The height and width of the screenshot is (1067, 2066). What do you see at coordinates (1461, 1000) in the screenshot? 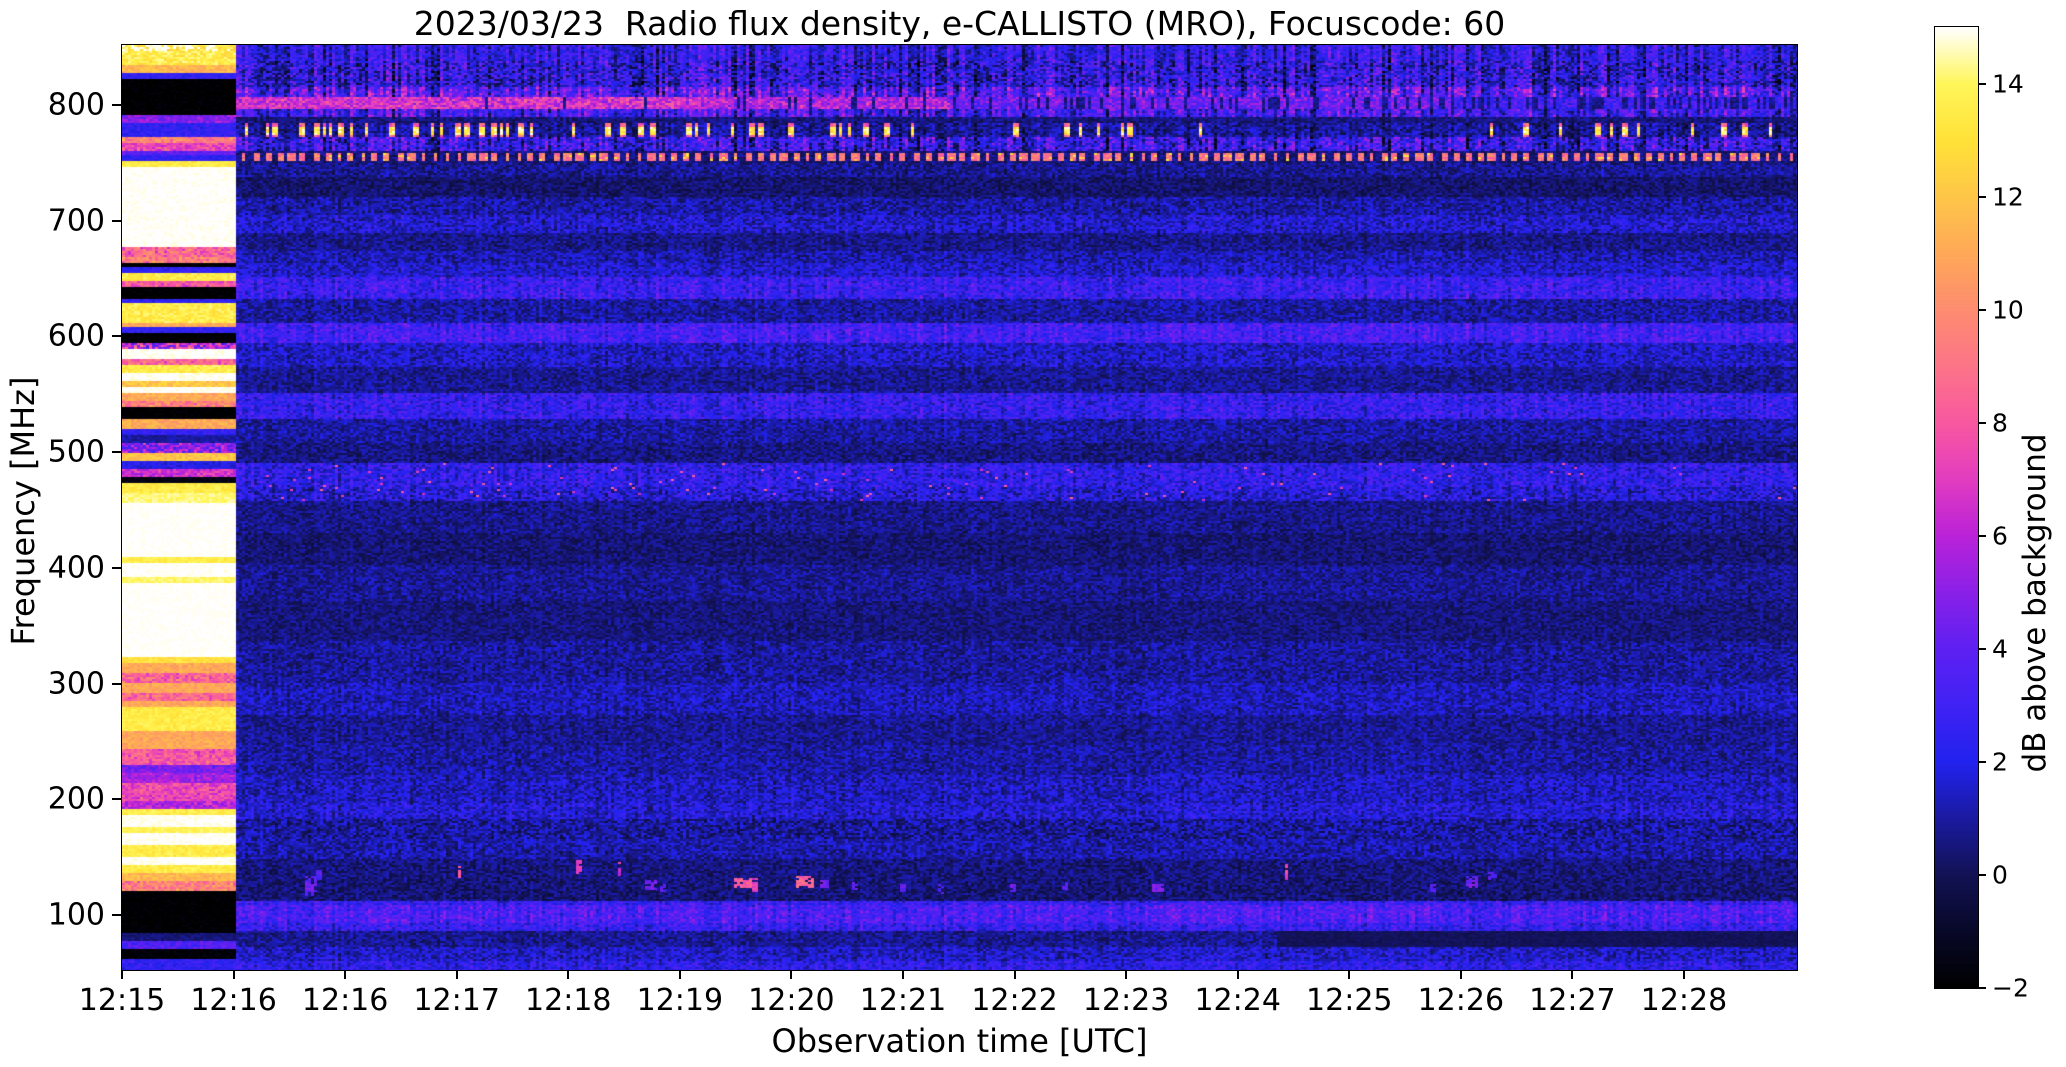
I see `x-tick-label: 12:26` at bounding box center [1461, 1000].